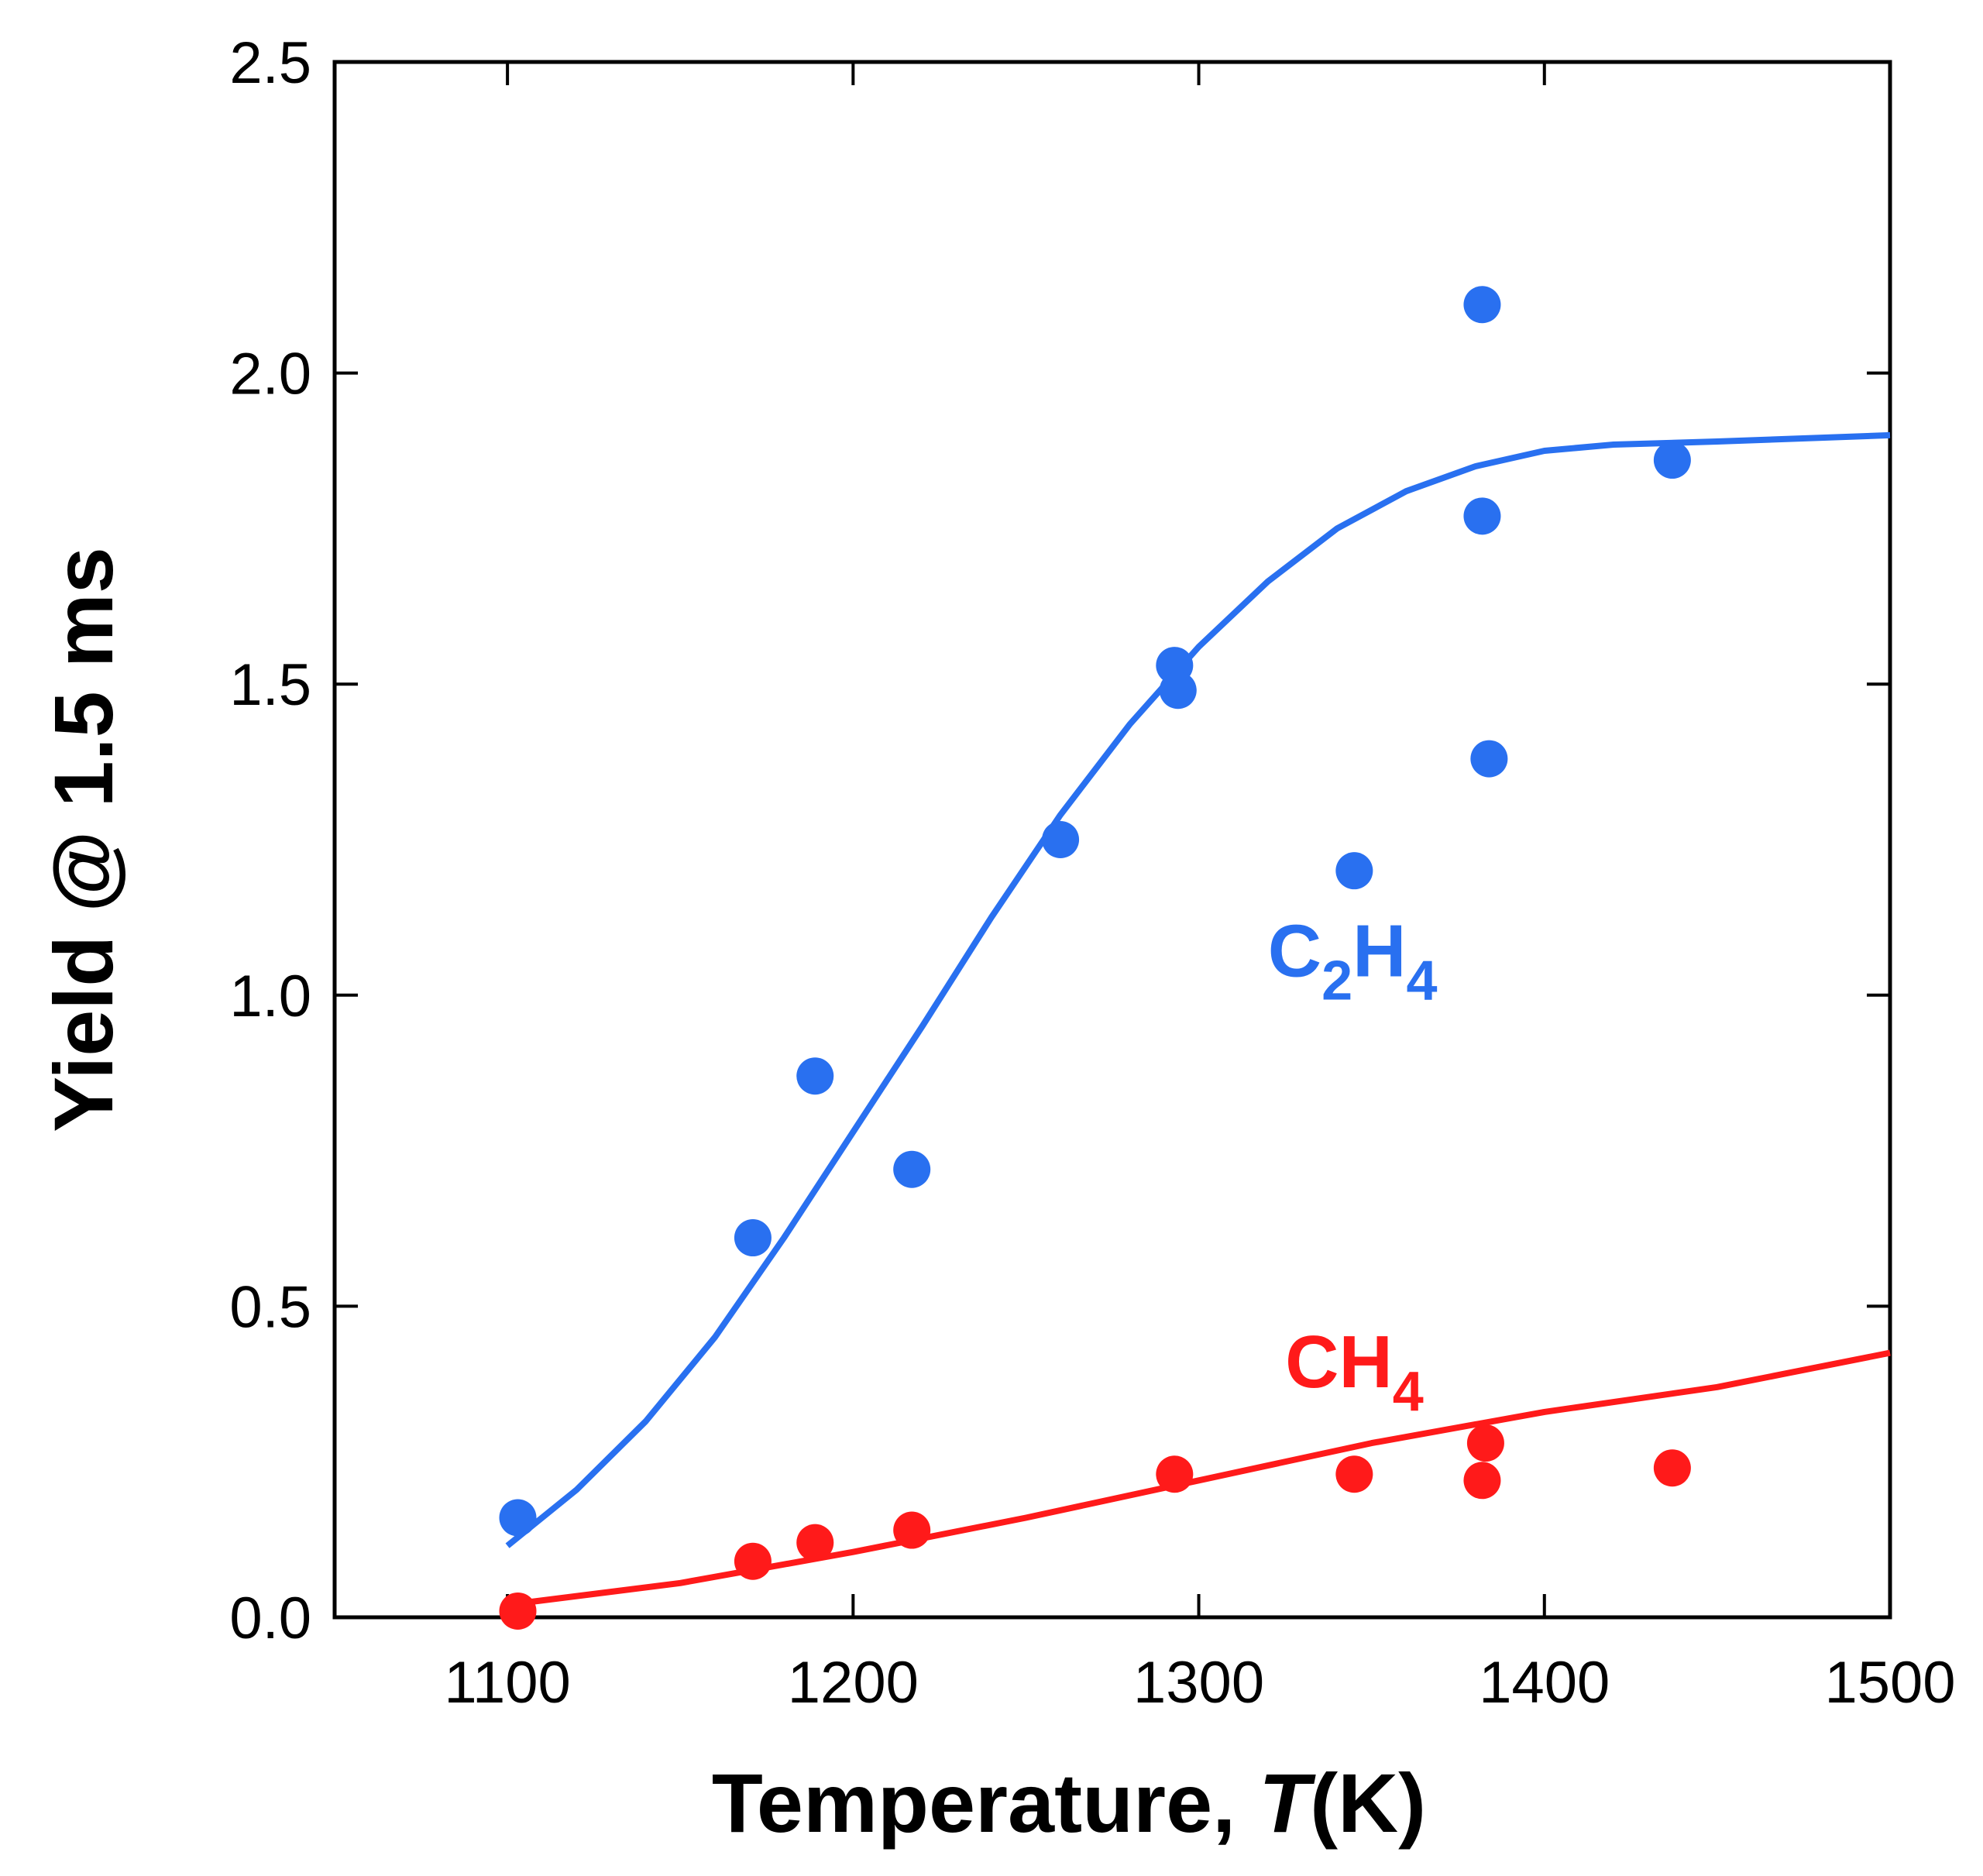  What do you see at coordinates (1199, 1478) in the screenshot?
I see `ch4-fit-line` at bounding box center [1199, 1478].